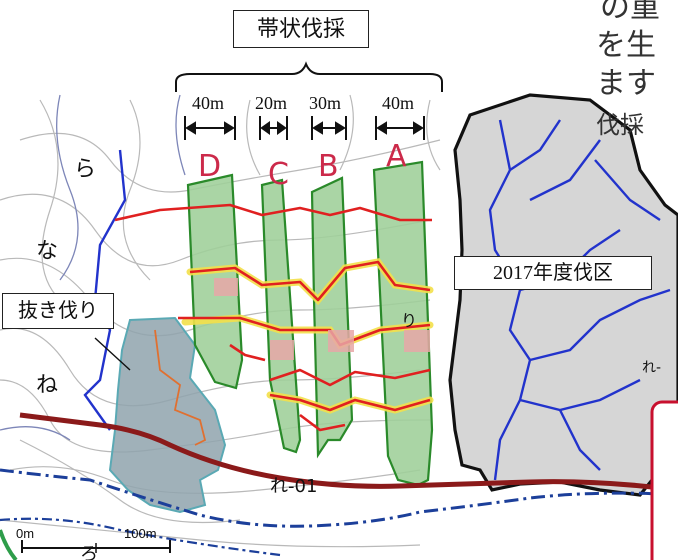 The height and width of the screenshot is (560, 678). I want to click on selective-cut-label-box: 抜き伐り, so click(58, 311).